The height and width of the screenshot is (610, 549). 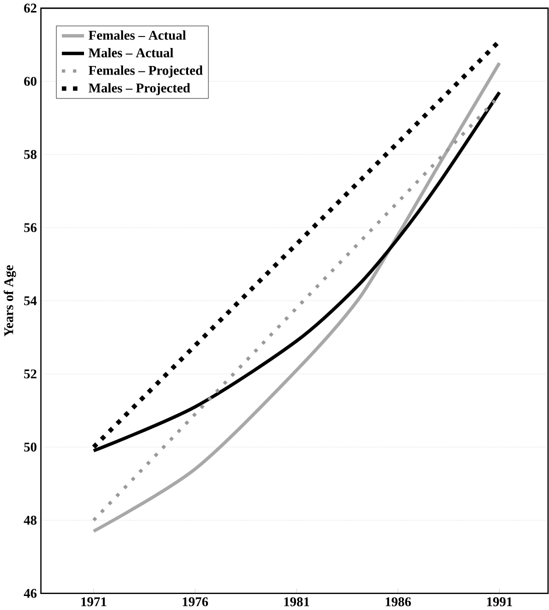 What do you see at coordinates (131, 53) in the screenshot?
I see `legend-label: Males – Actual` at bounding box center [131, 53].